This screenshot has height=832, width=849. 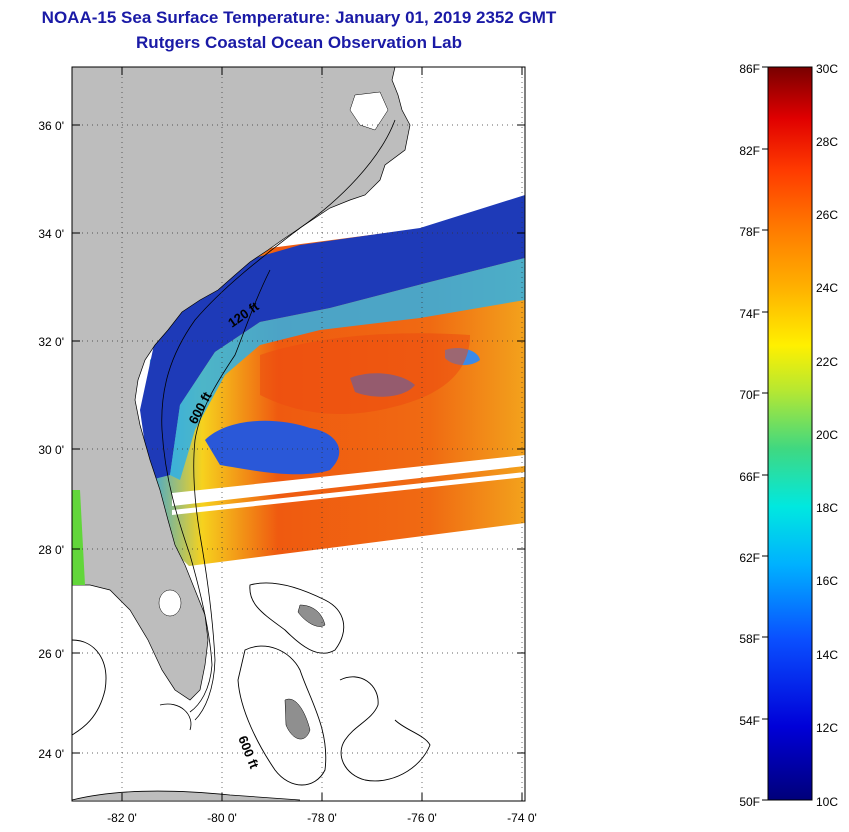 I want to click on colorbar-c-26: 26C, so click(x=827, y=215).